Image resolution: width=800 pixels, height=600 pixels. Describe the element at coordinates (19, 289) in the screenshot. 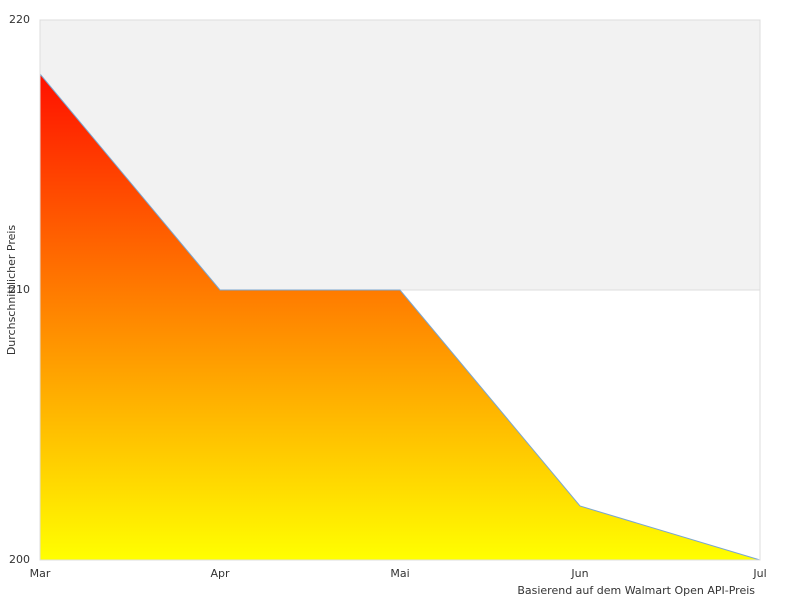

I see `y-tick-label: 210` at that location.